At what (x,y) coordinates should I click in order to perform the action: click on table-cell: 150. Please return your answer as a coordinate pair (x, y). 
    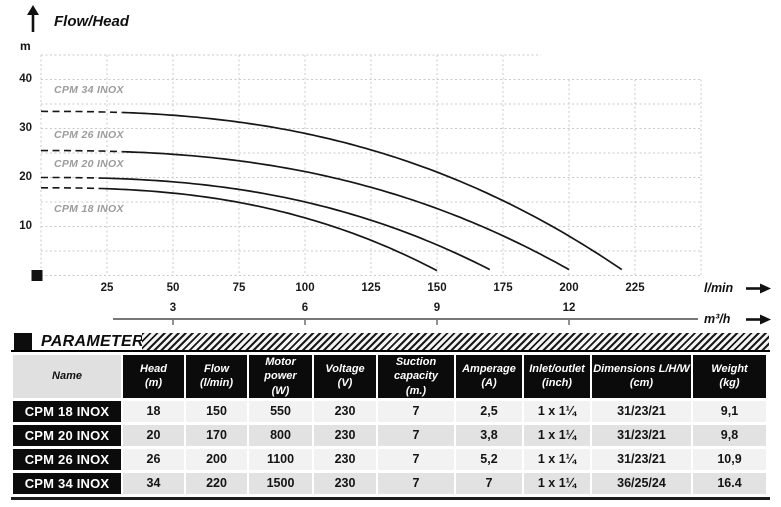
    Looking at the image, I should click on (216, 411).